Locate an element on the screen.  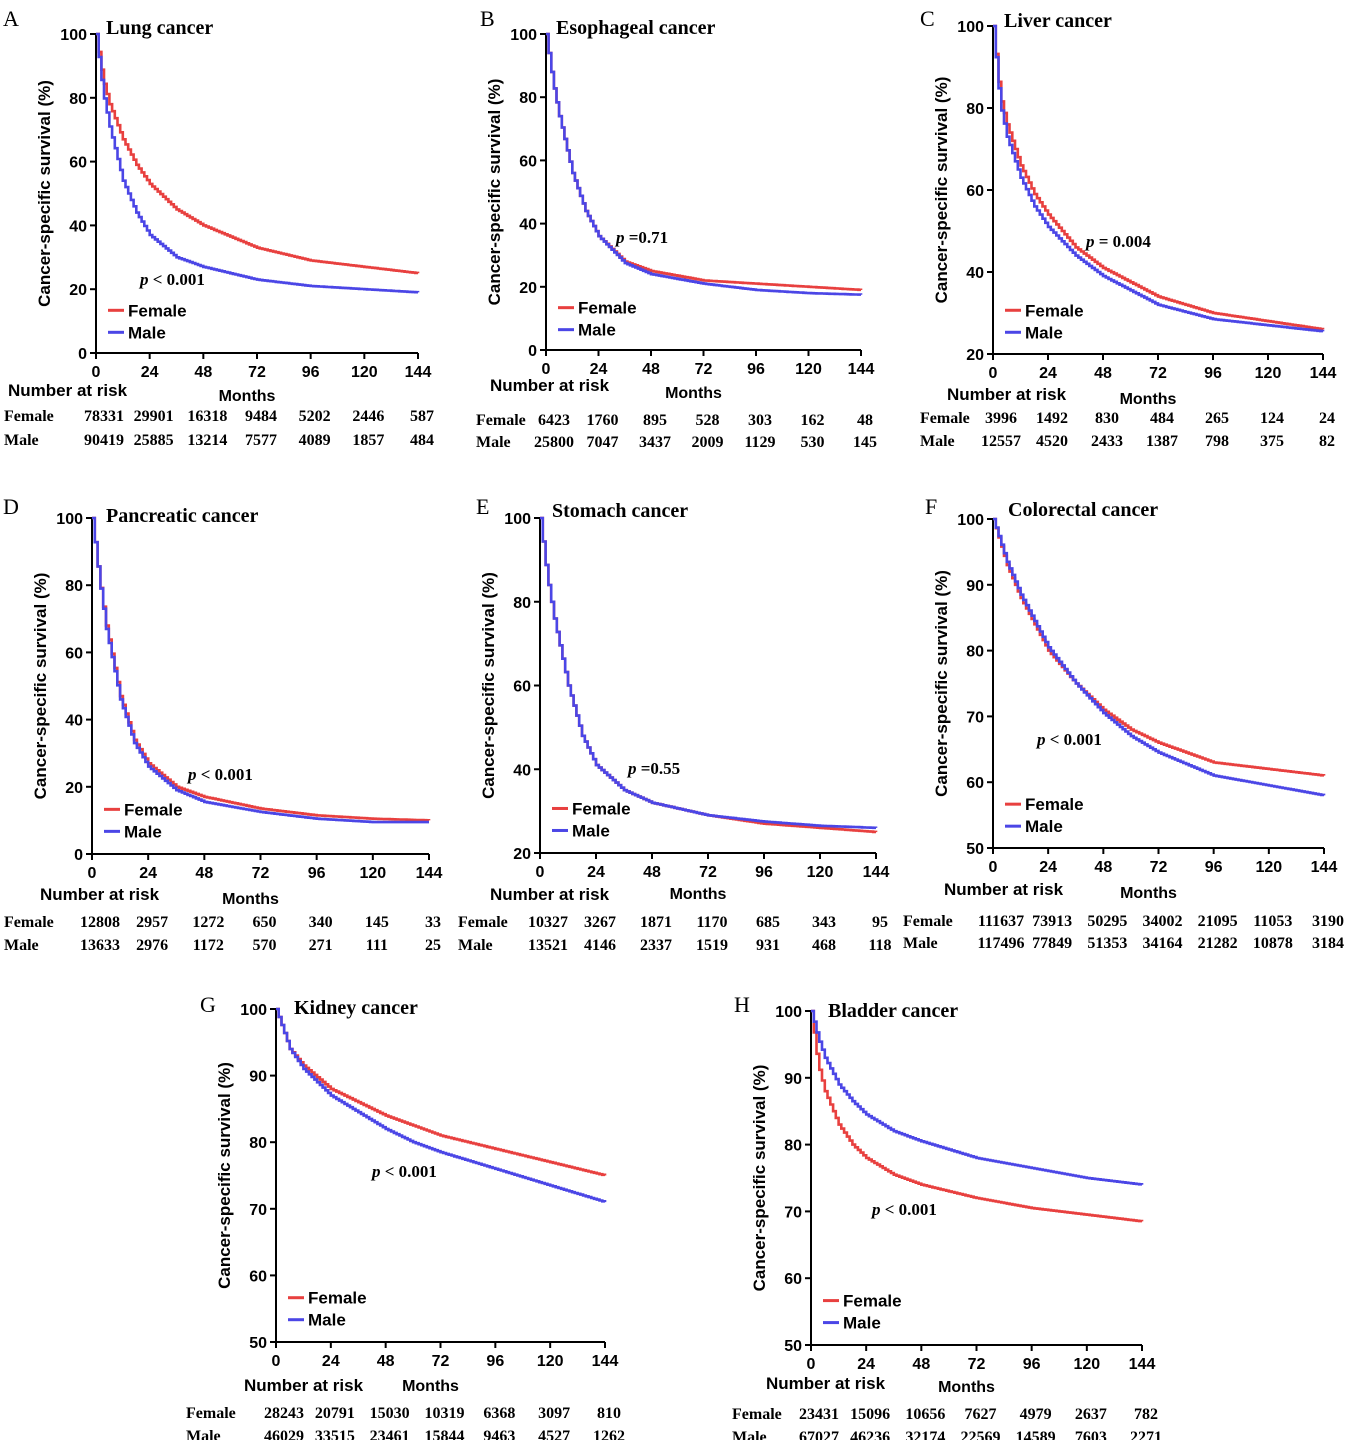
risk-value: 22569 is located at coordinates (981, 1434).